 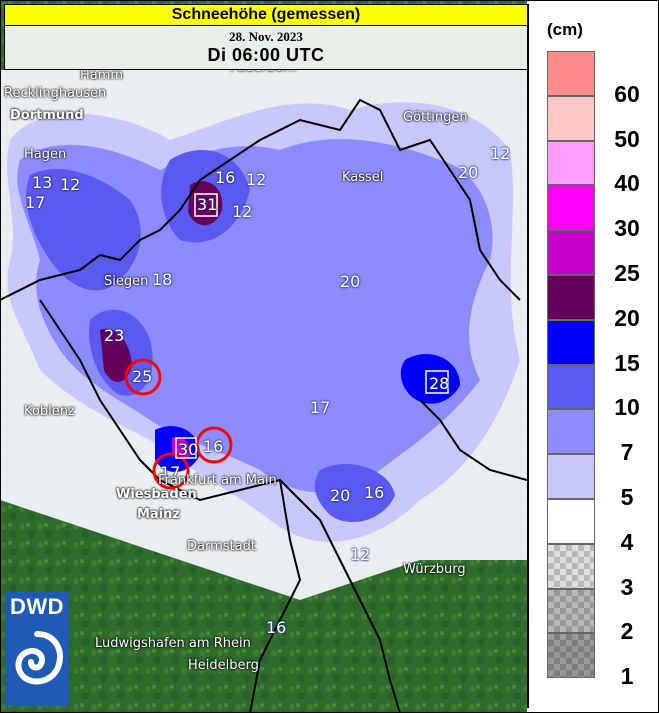 What do you see at coordinates (83, 230) in the screenshot?
I see `snow-10cm-zone-west` at bounding box center [83, 230].